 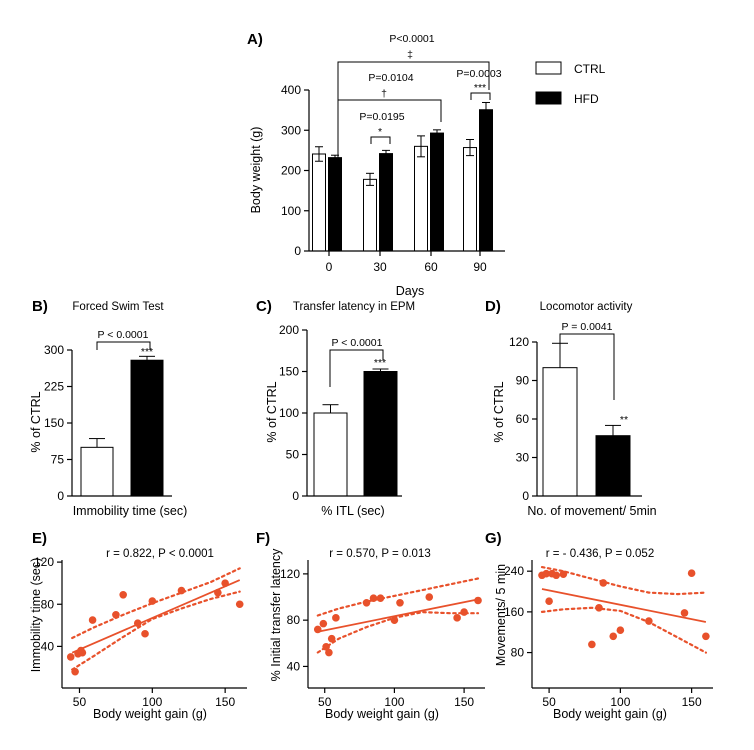 What do you see at coordinates (600, 554) in the screenshot?
I see `correlation-stats: r = - 0.436, P = 0.052` at bounding box center [600, 554].